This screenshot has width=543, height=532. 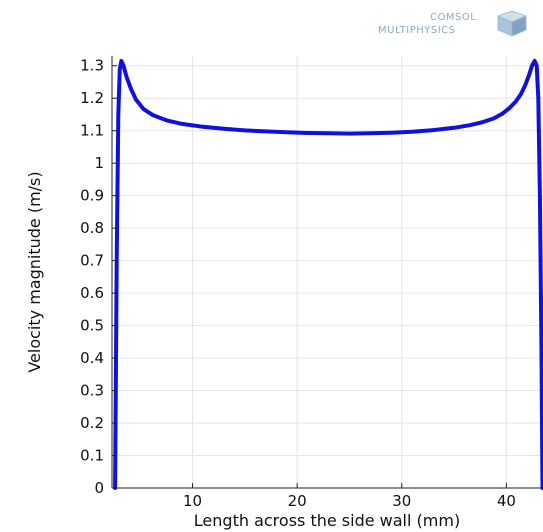 I want to click on y-tick-label: 0.1, so click(x=92, y=456).